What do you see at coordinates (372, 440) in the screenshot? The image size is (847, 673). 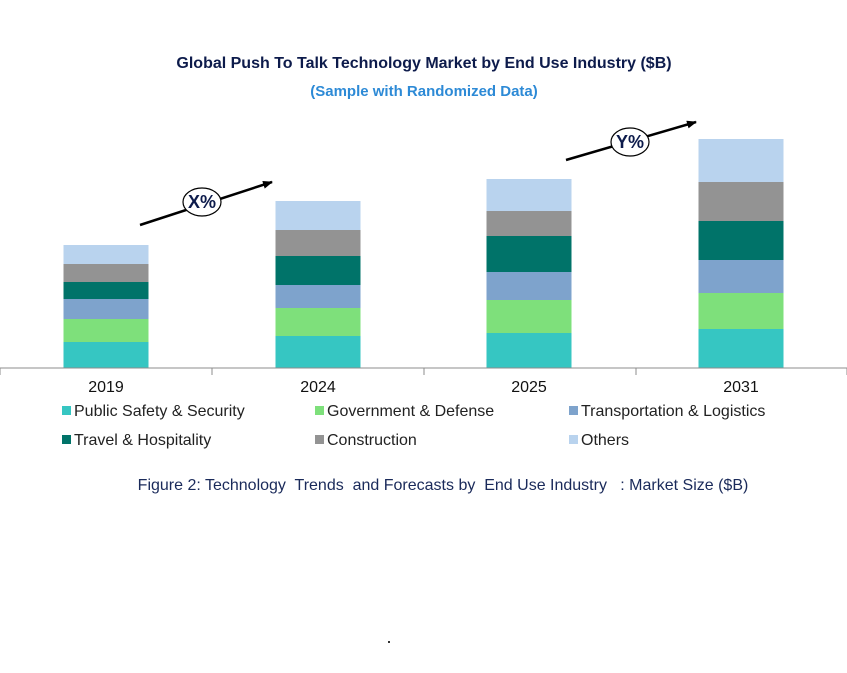 I see `legend-label-4: Construction` at bounding box center [372, 440].